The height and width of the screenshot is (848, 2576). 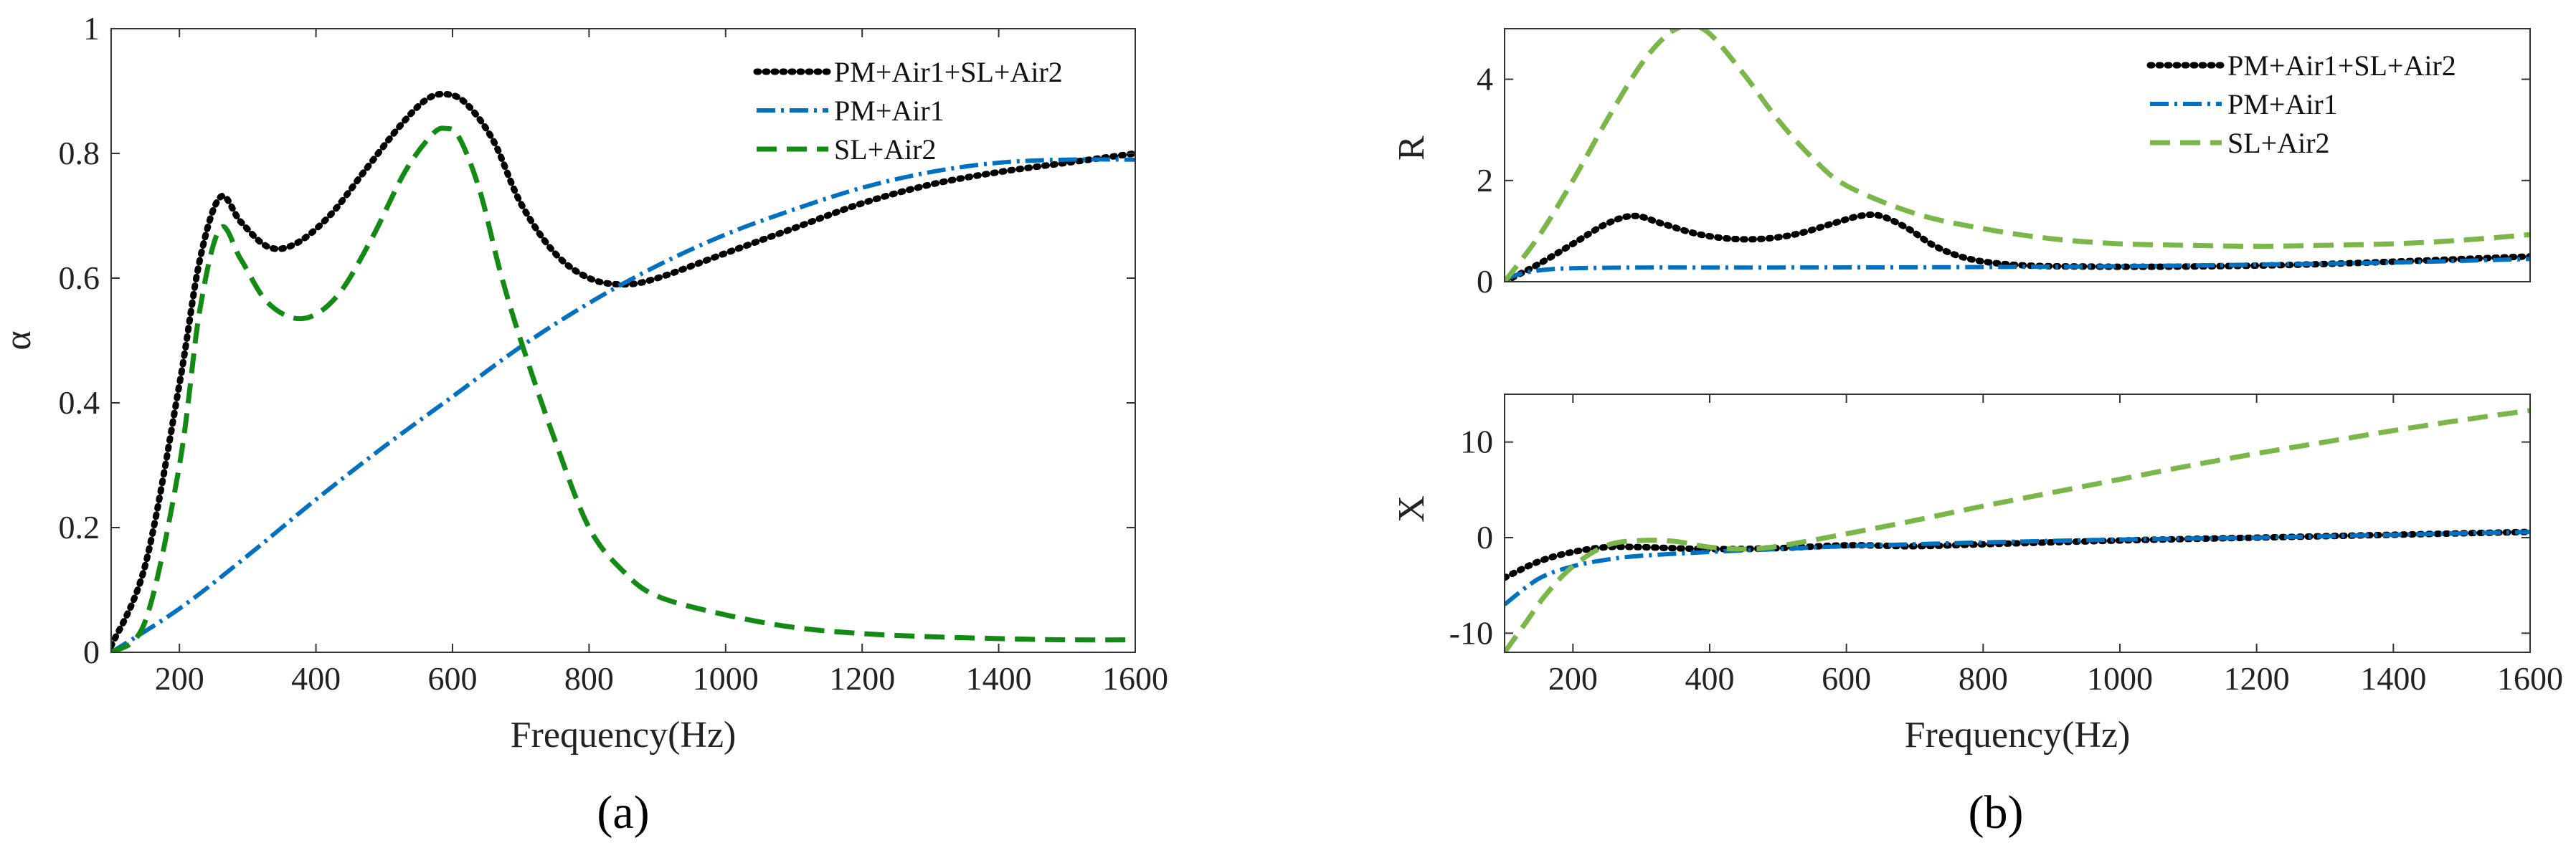 I want to click on panel-b-resistance-chart: 0 2 4 R PM+Air1+SL+Air2 PM+Air1 SL+Air2, so click(x=1961, y=164).